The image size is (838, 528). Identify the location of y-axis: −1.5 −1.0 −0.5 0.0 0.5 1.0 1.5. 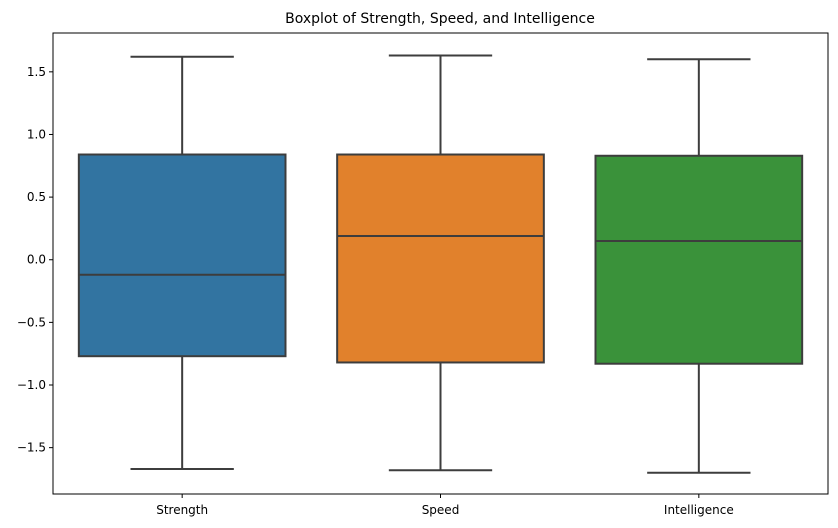
(35, 260).